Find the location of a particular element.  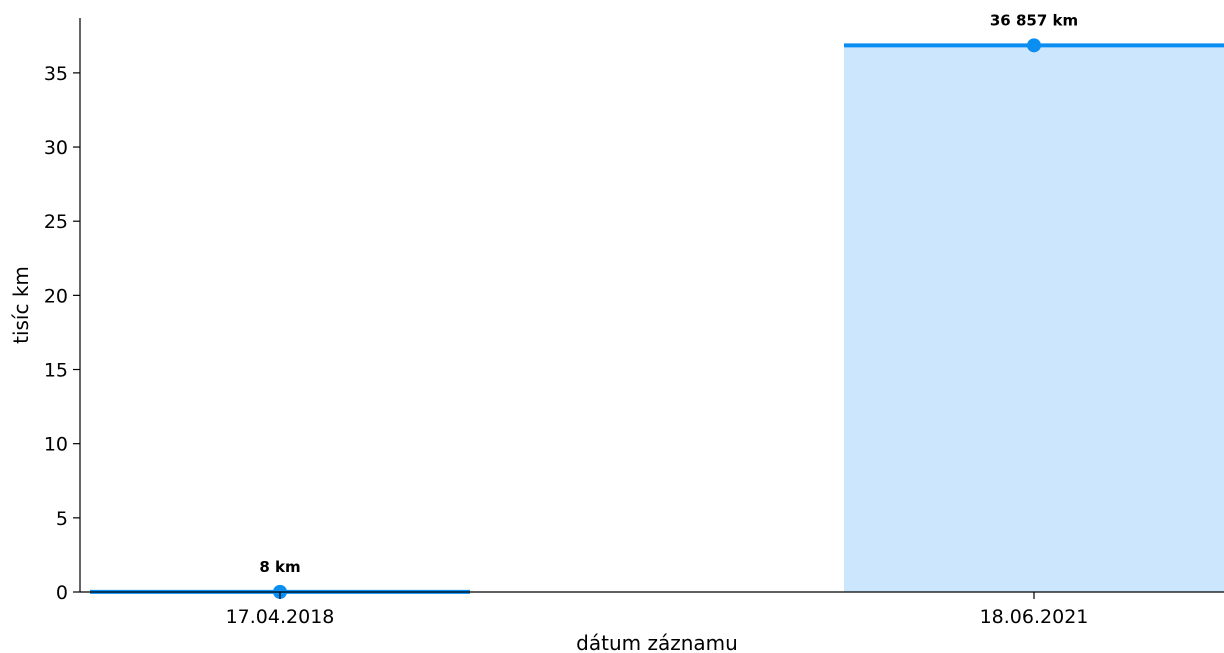

y-tick-label: 5 is located at coordinates (62, 519).